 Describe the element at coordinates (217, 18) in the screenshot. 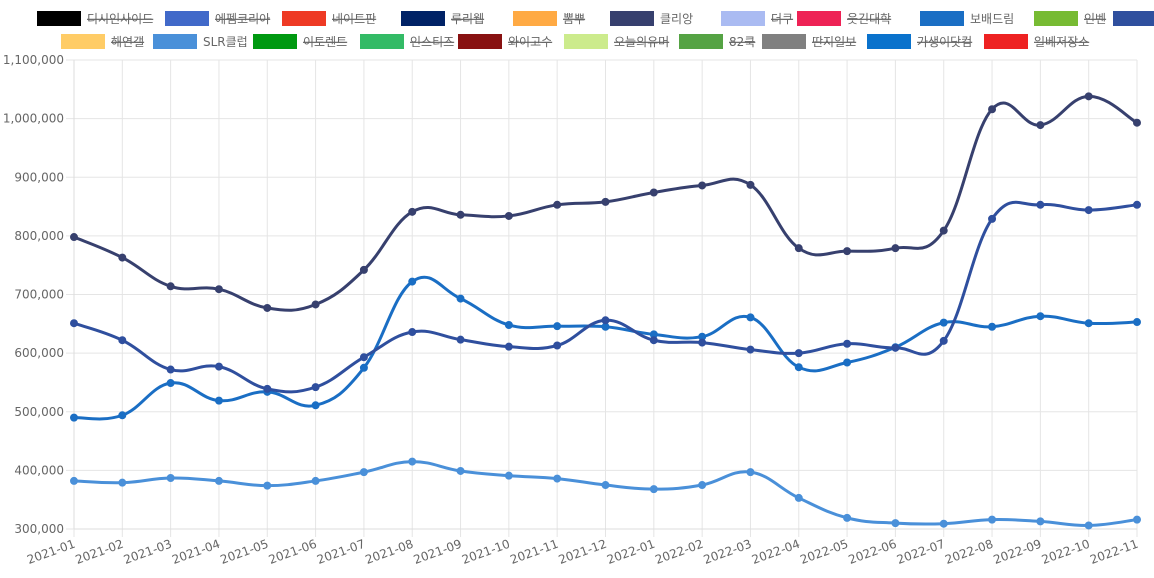

I see `legend-item: 에펨코리아` at that location.